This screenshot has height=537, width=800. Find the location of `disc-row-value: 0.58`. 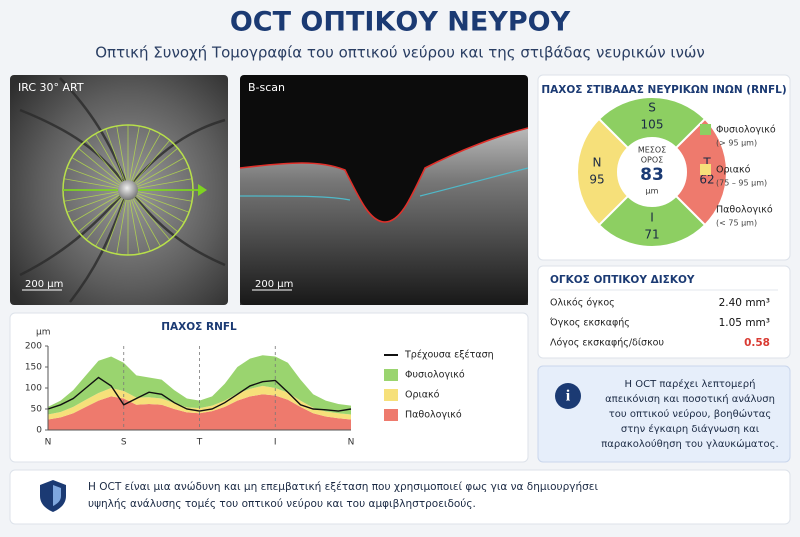

disc-row-value: 0.58 is located at coordinates (757, 343).